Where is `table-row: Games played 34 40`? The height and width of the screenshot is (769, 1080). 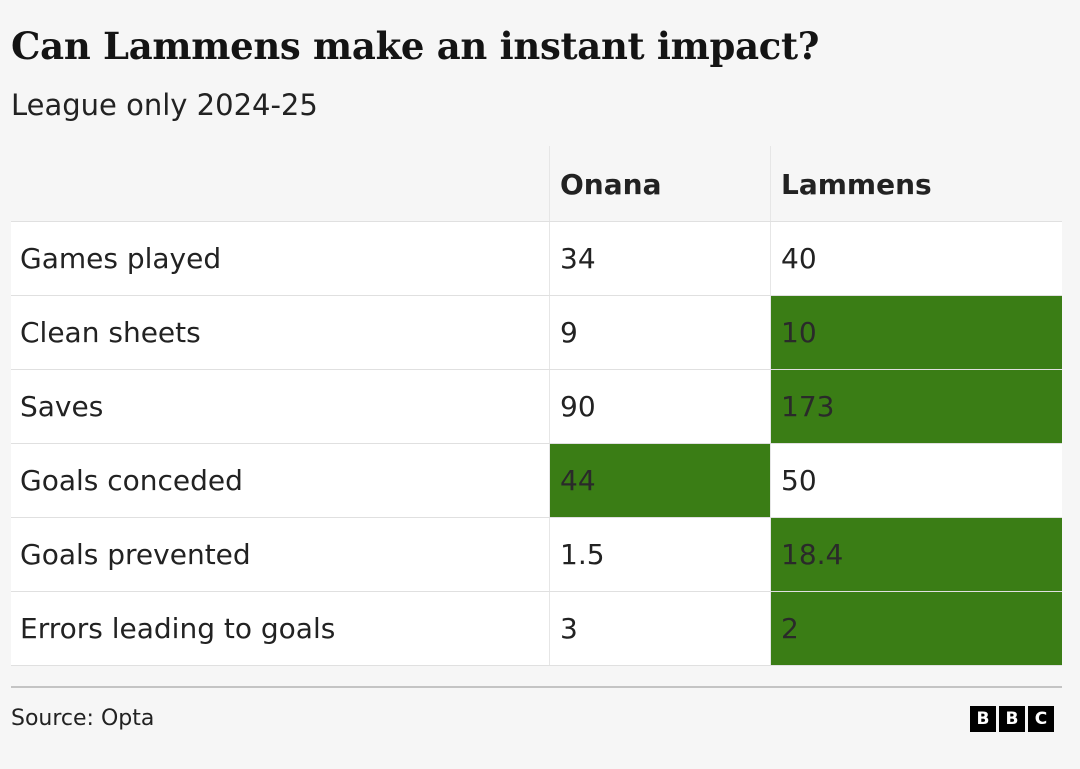
table-row: Games played 34 40 is located at coordinates (536, 259).